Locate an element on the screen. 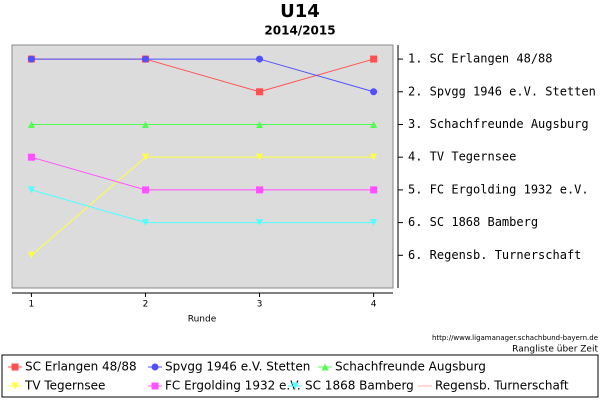 Image resolution: width=600 pixels, height=400 pixels. legend is located at coordinates (300, 376).